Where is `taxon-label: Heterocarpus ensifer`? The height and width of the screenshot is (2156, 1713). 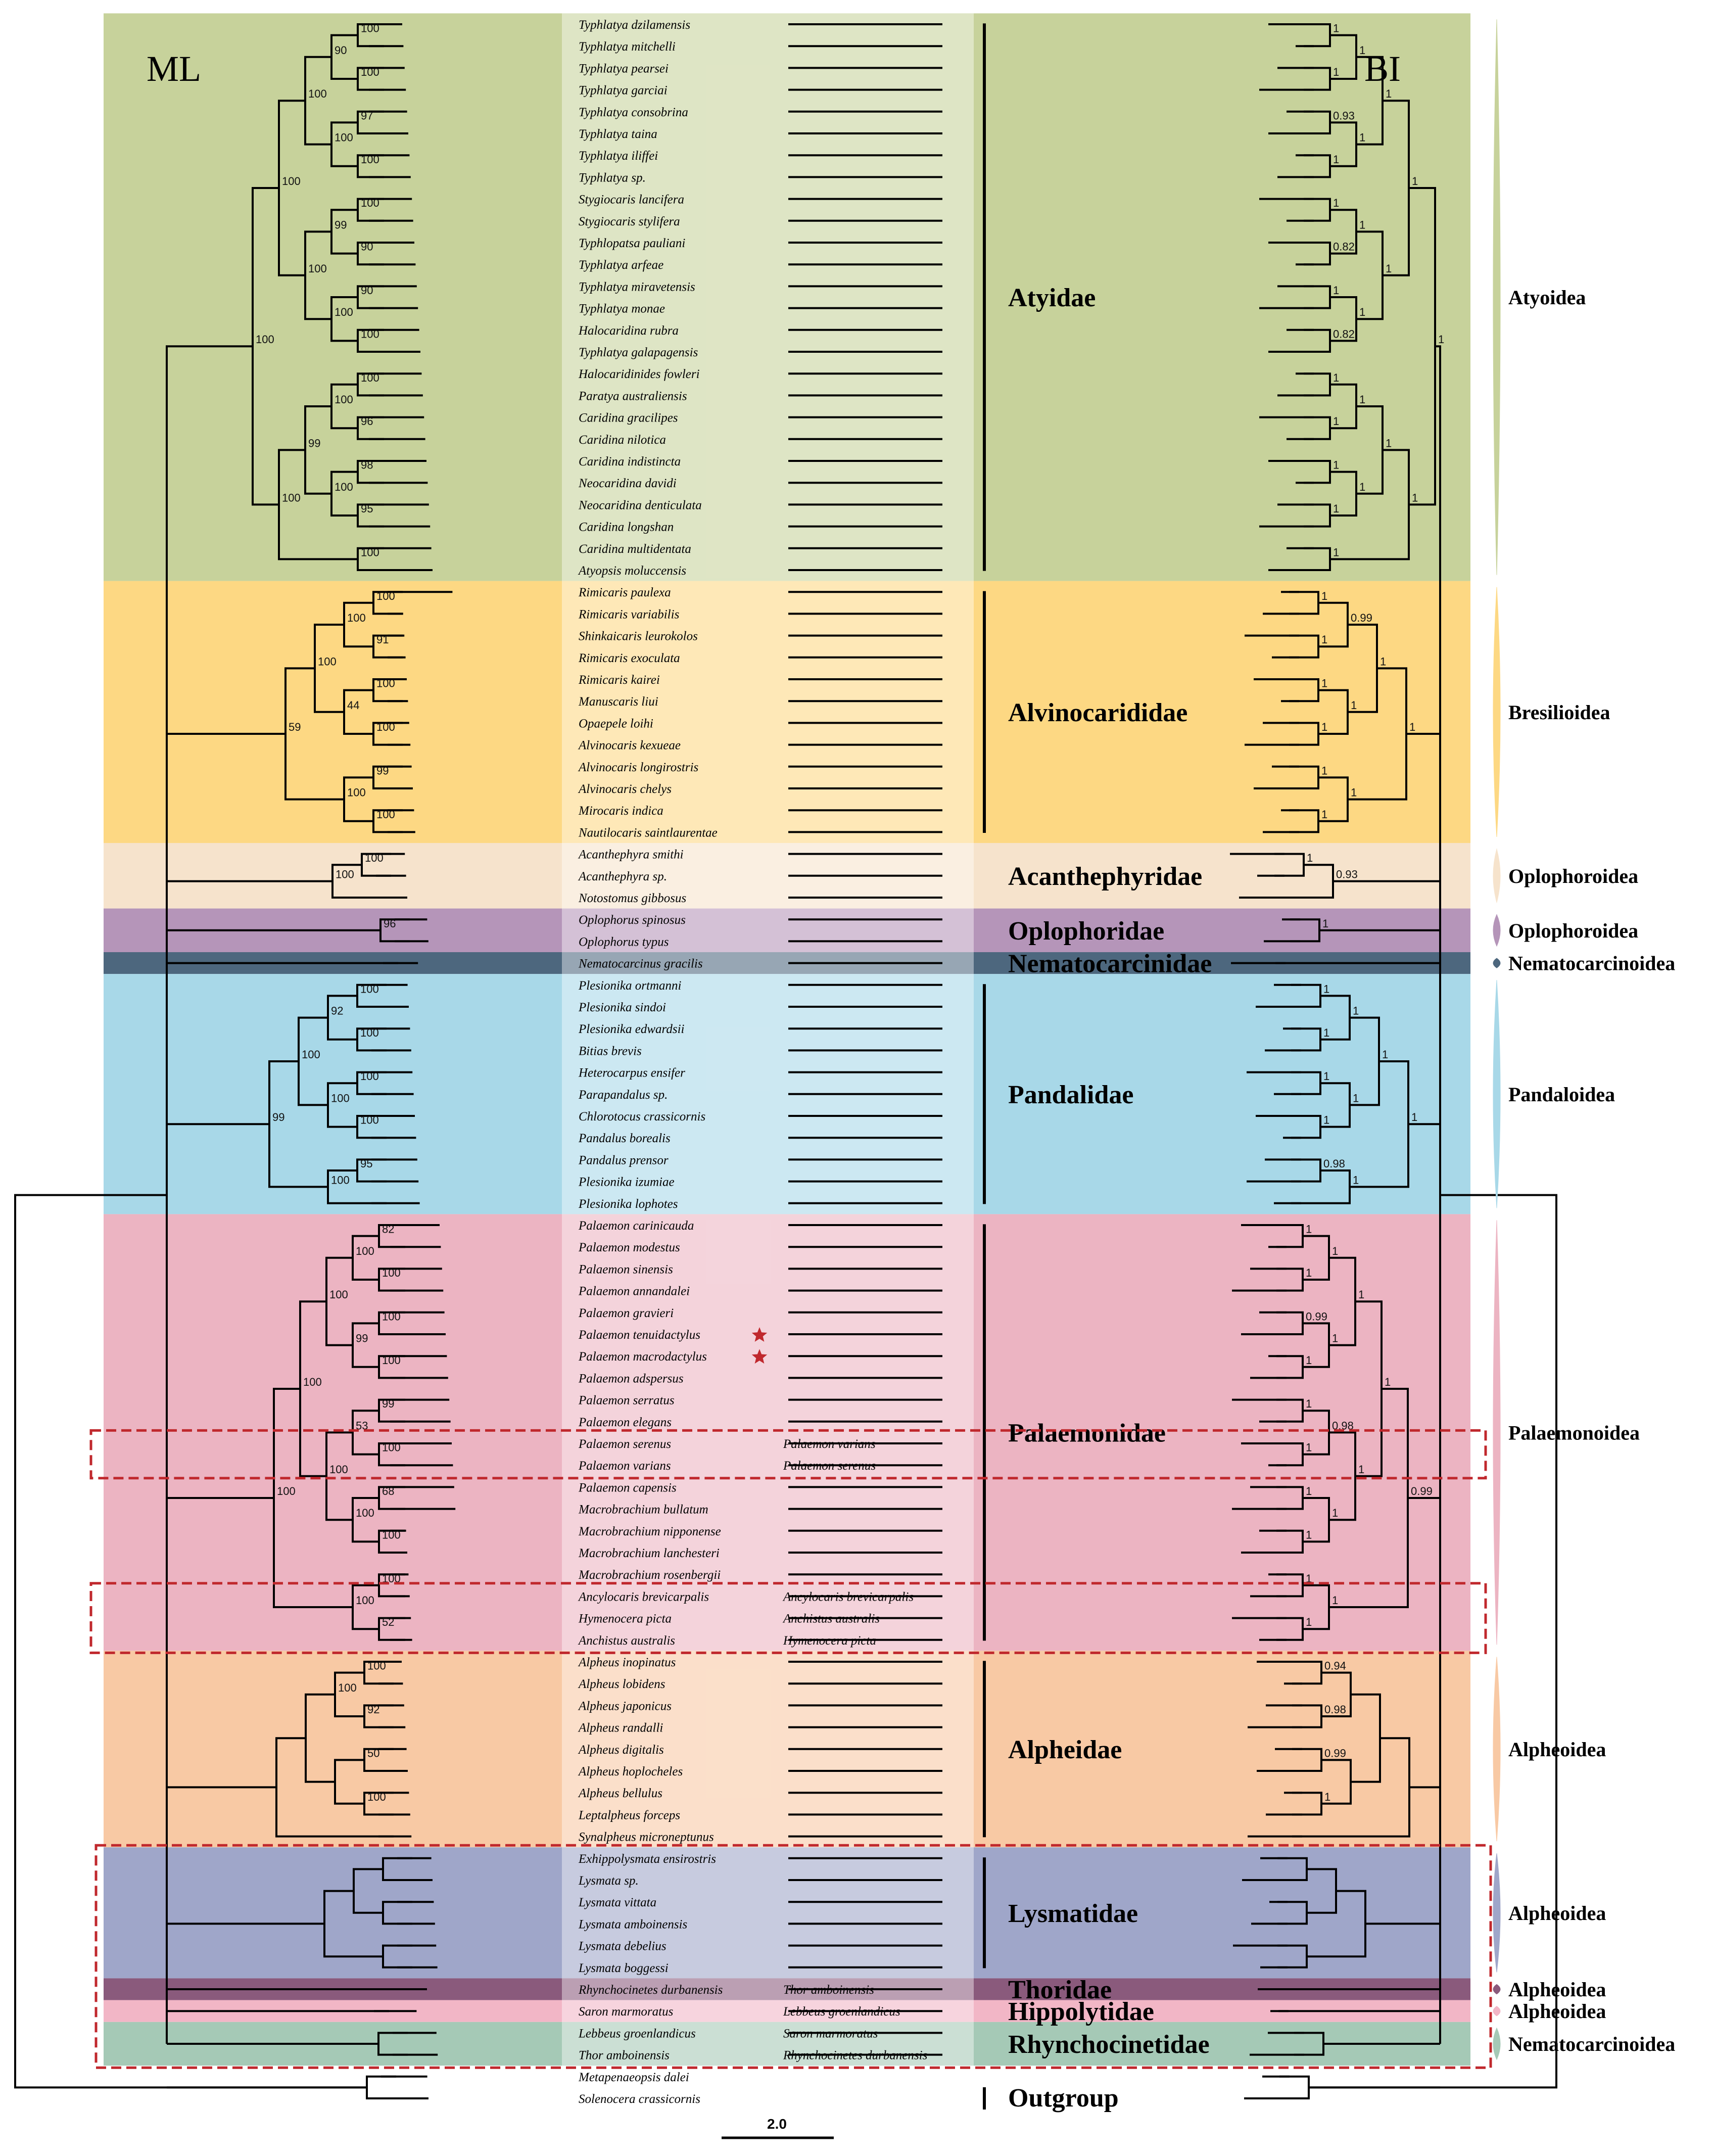 taxon-label: Heterocarpus ensifer is located at coordinates (631, 1073).